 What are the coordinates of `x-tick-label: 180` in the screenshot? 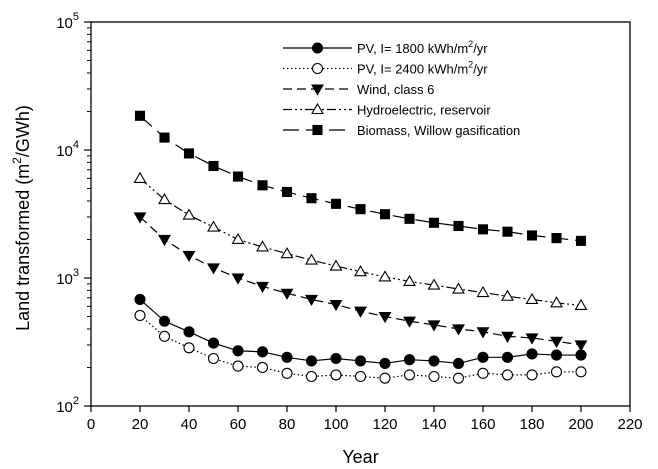 It's located at (531, 424).